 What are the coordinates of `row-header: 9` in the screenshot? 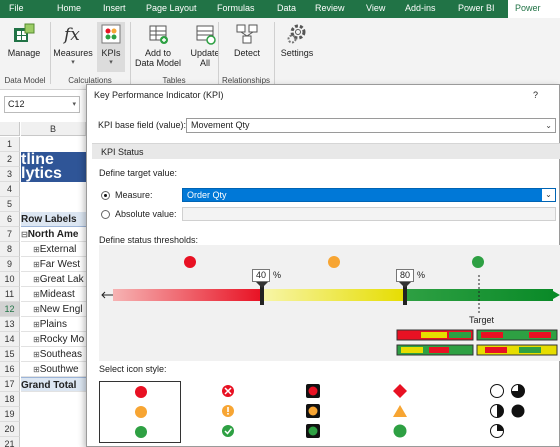 It's located at (10, 264).